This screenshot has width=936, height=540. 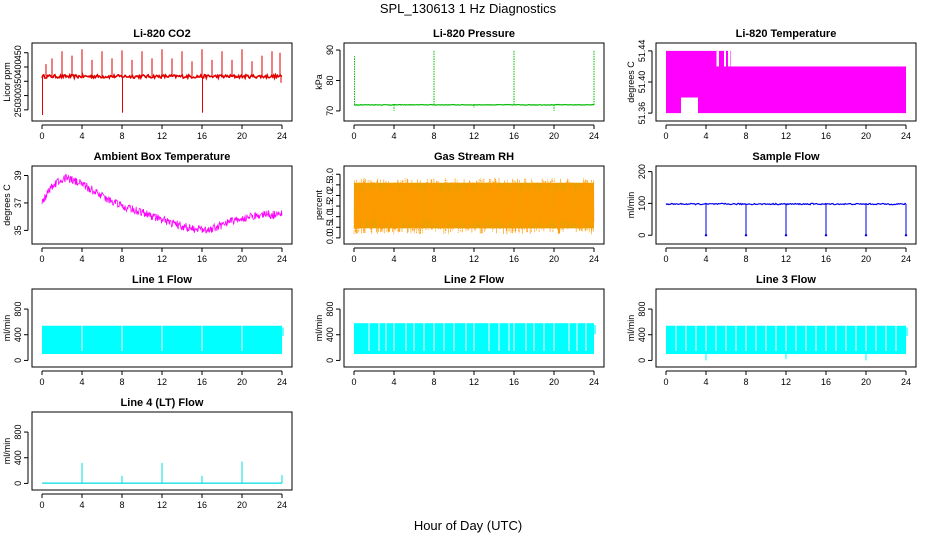 What do you see at coordinates (18, 203) in the screenshot?
I see `y-tick-label: 37` at bounding box center [18, 203].